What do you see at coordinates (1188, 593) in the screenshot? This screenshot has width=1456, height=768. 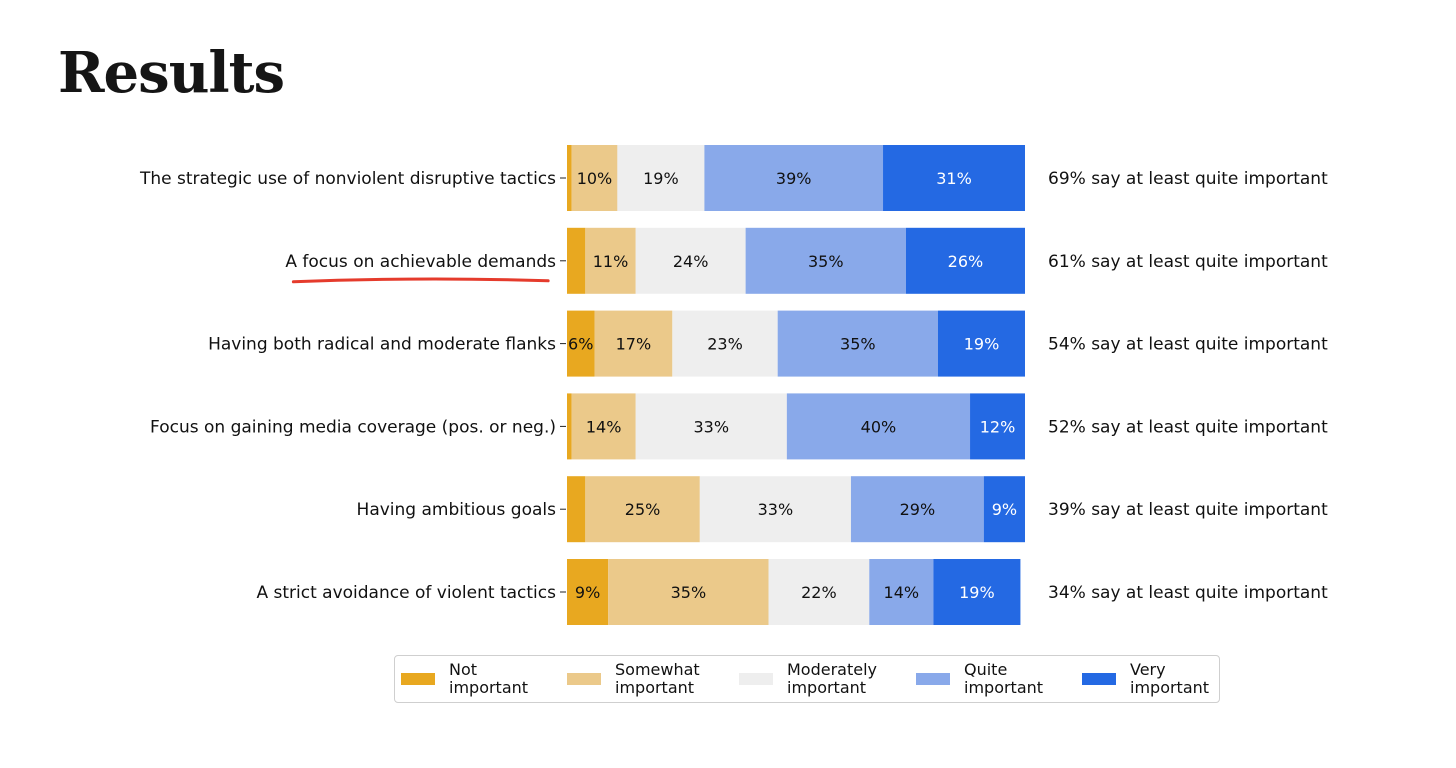 I see `summary-label: 34% say at least quite important` at bounding box center [1188, 593].